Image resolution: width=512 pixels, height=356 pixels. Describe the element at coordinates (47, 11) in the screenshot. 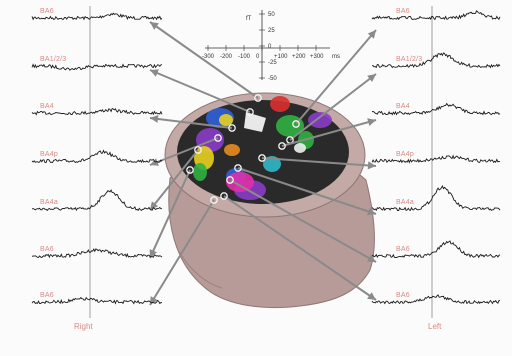

I see `left-label-1: BA6` at that location.